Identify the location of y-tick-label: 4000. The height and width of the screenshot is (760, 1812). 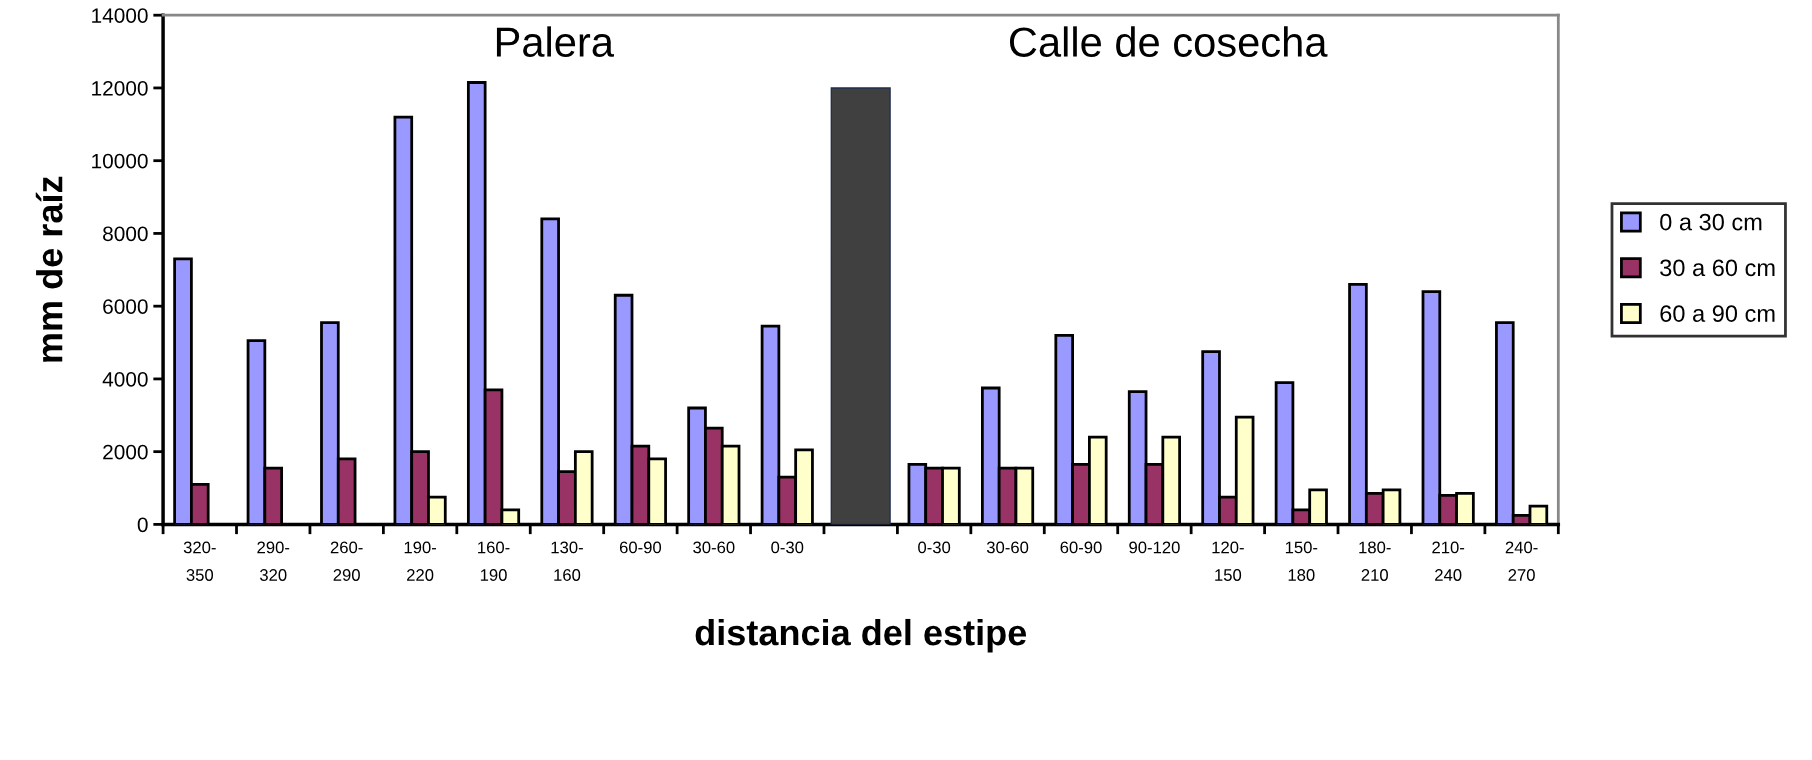
(125, 379).